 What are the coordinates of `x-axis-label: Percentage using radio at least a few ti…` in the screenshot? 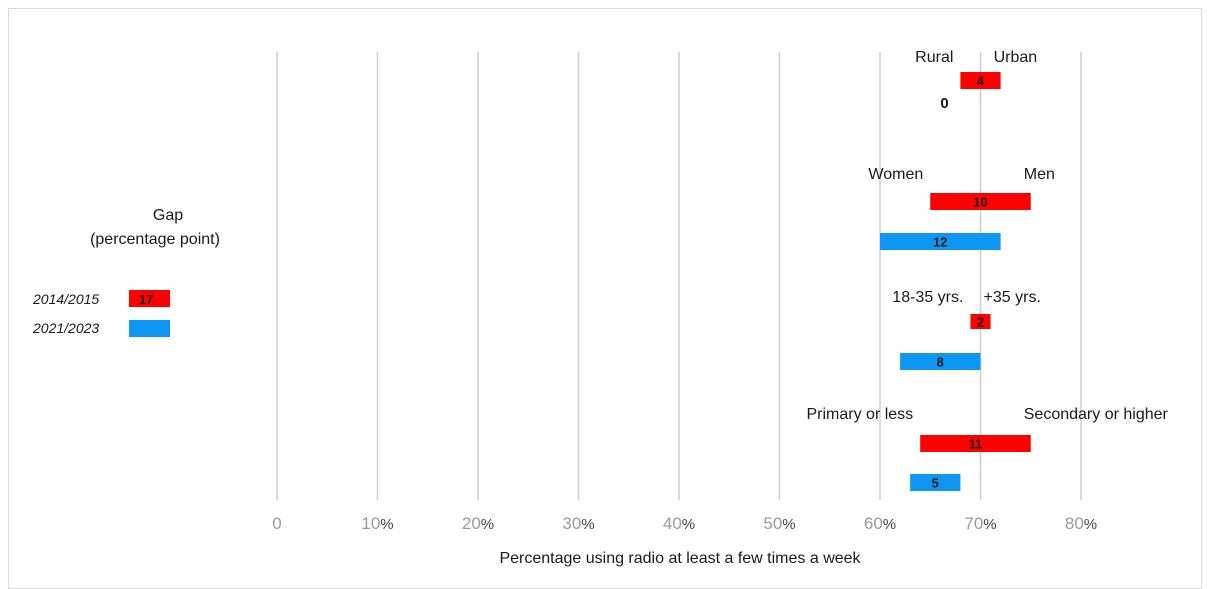 It's located at (680, 558).